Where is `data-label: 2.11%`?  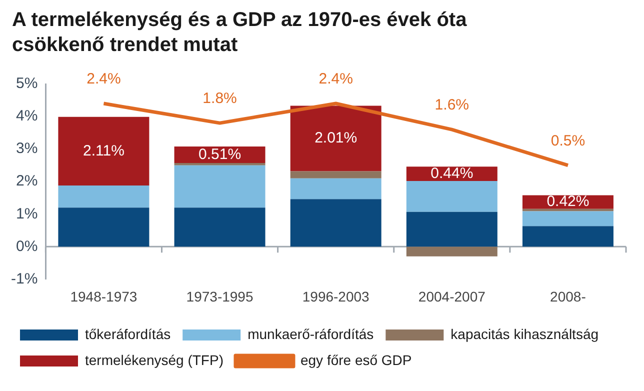 data-label: 2.11% is located at coordinates (103, 151).